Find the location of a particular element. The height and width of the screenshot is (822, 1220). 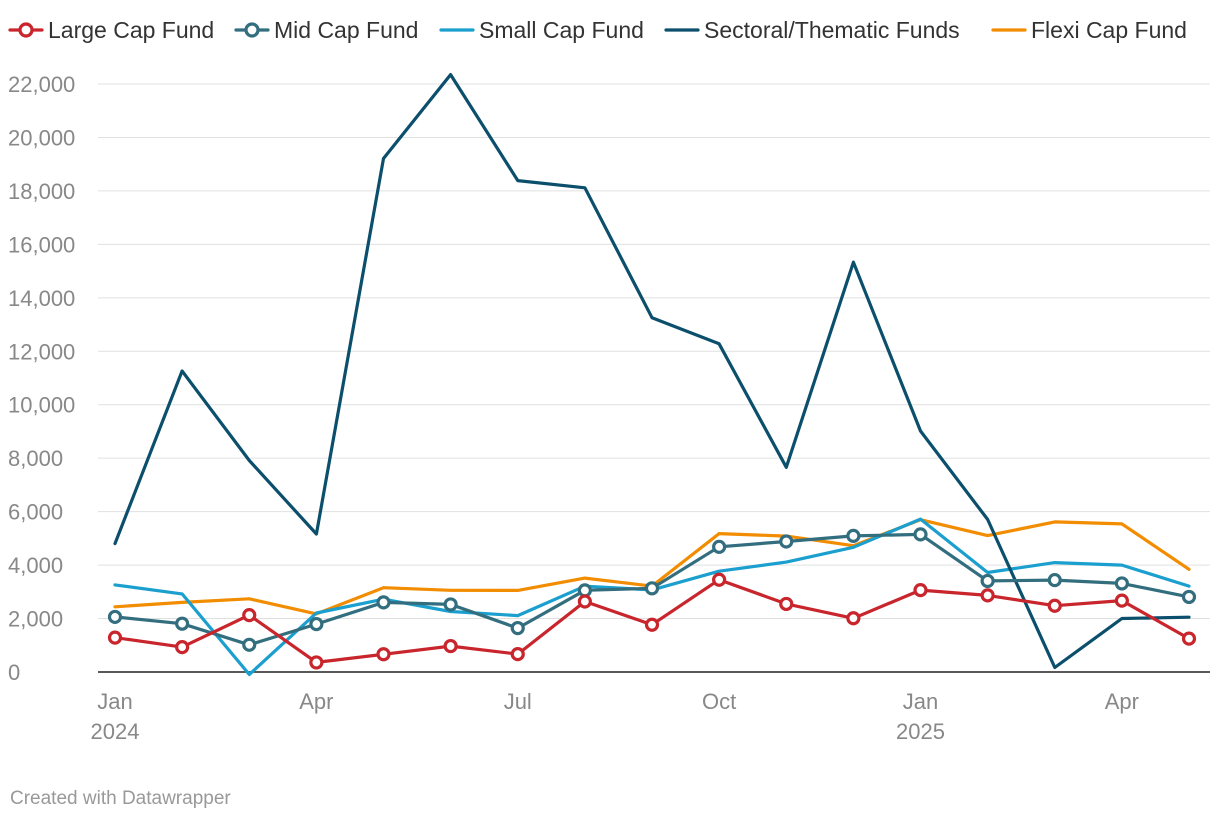

x-axis-ticks: Jan 2024 Apr Jul Oct Jan 2025 Apr is located at coordinates (615, 716).